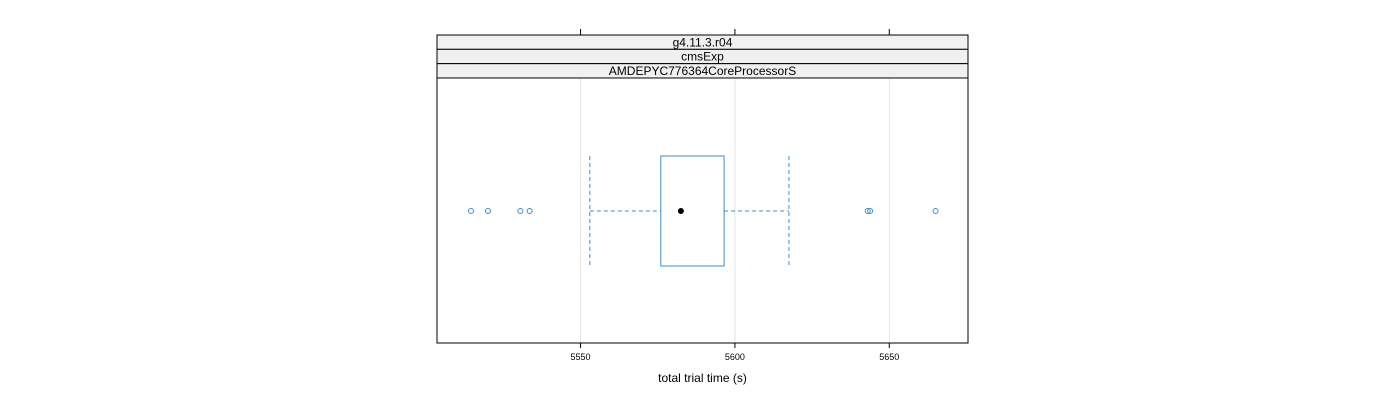  I want to click on strip-label-experiment: cmsExp, so click(702, 57).